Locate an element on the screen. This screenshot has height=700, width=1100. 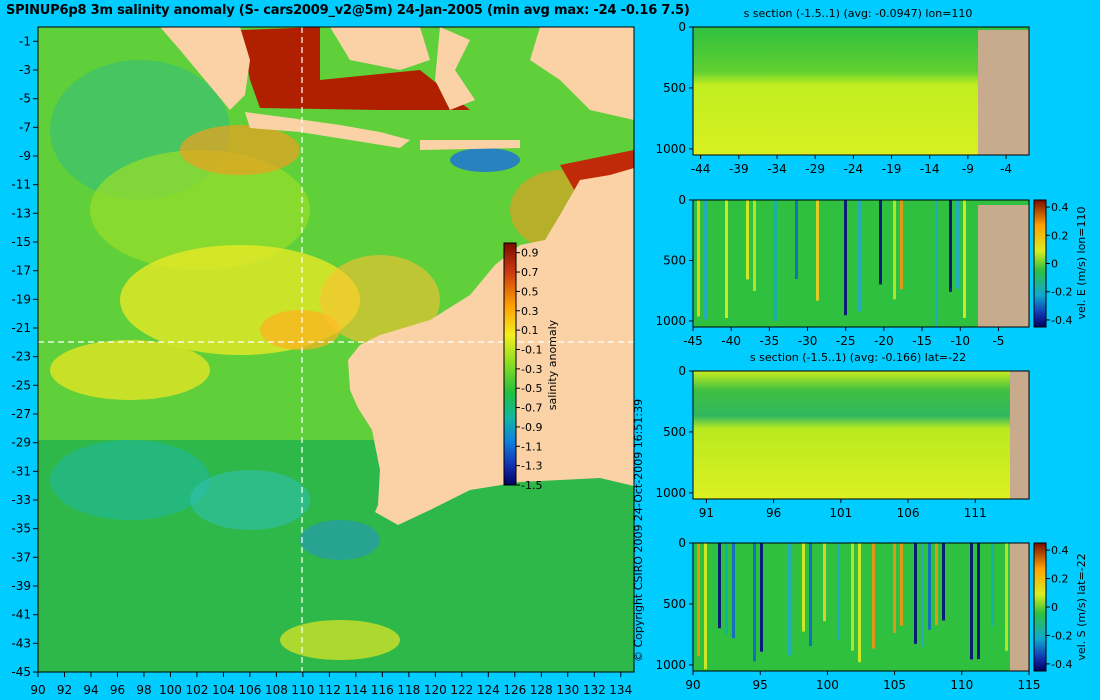
tick-label: 124 is located at coordinates (488, 690).